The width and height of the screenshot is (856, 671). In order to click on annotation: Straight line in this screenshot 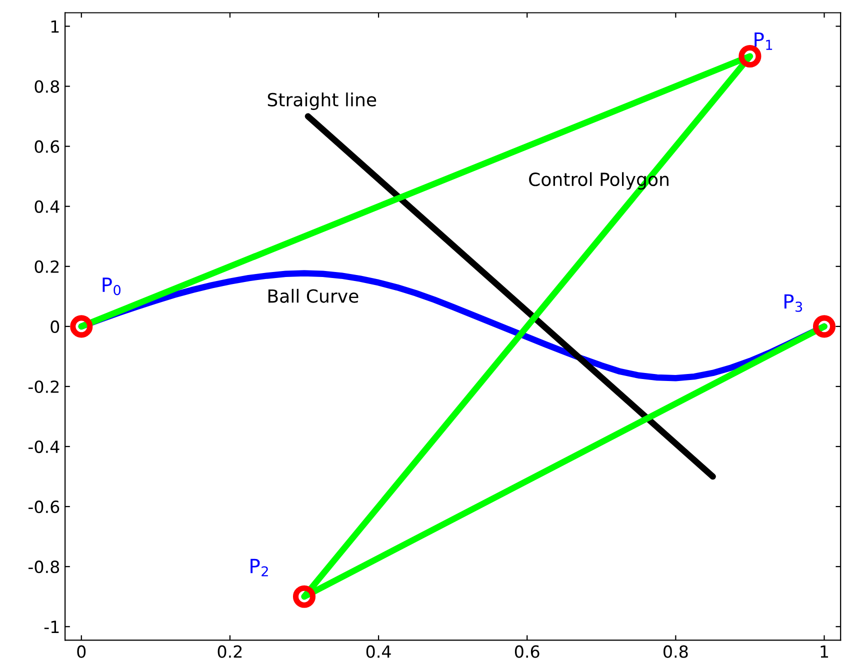, I will do `click(322, 101)`.